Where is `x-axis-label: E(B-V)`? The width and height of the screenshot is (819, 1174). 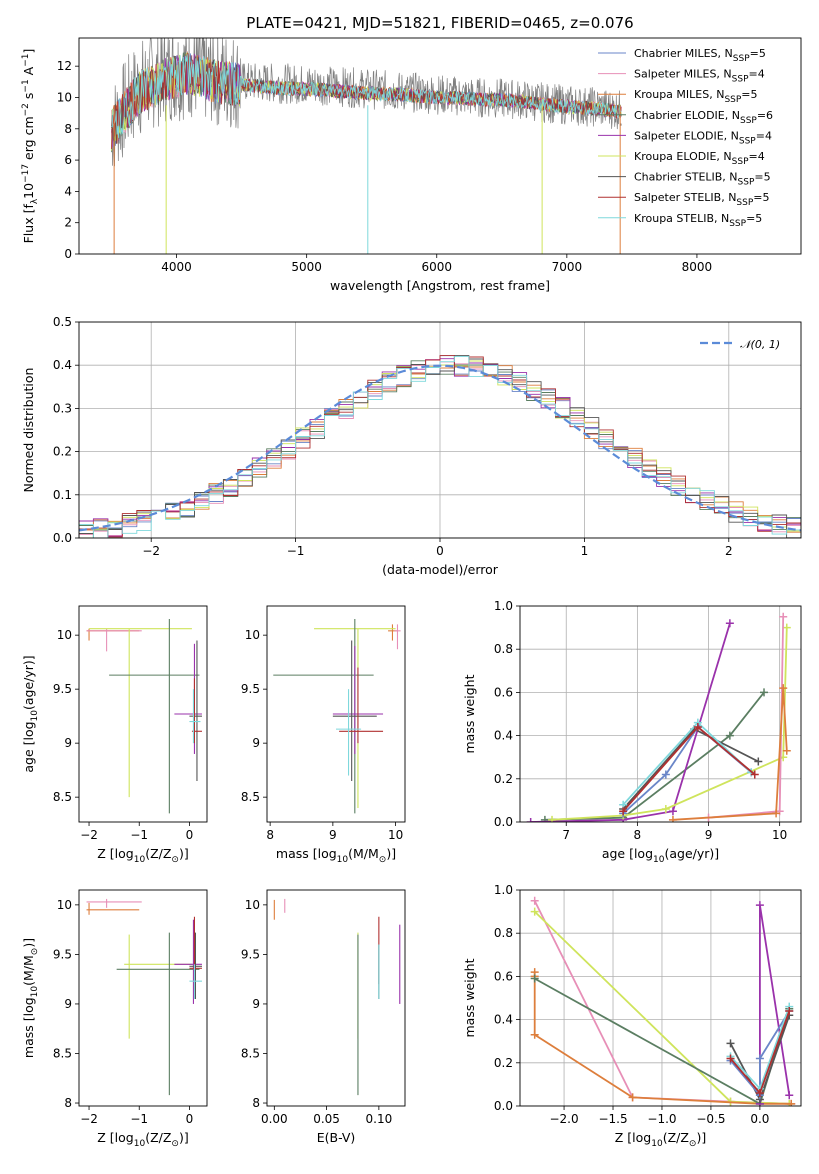 x-axis-label: E(B-V) is located at coordinates (336, 1137).